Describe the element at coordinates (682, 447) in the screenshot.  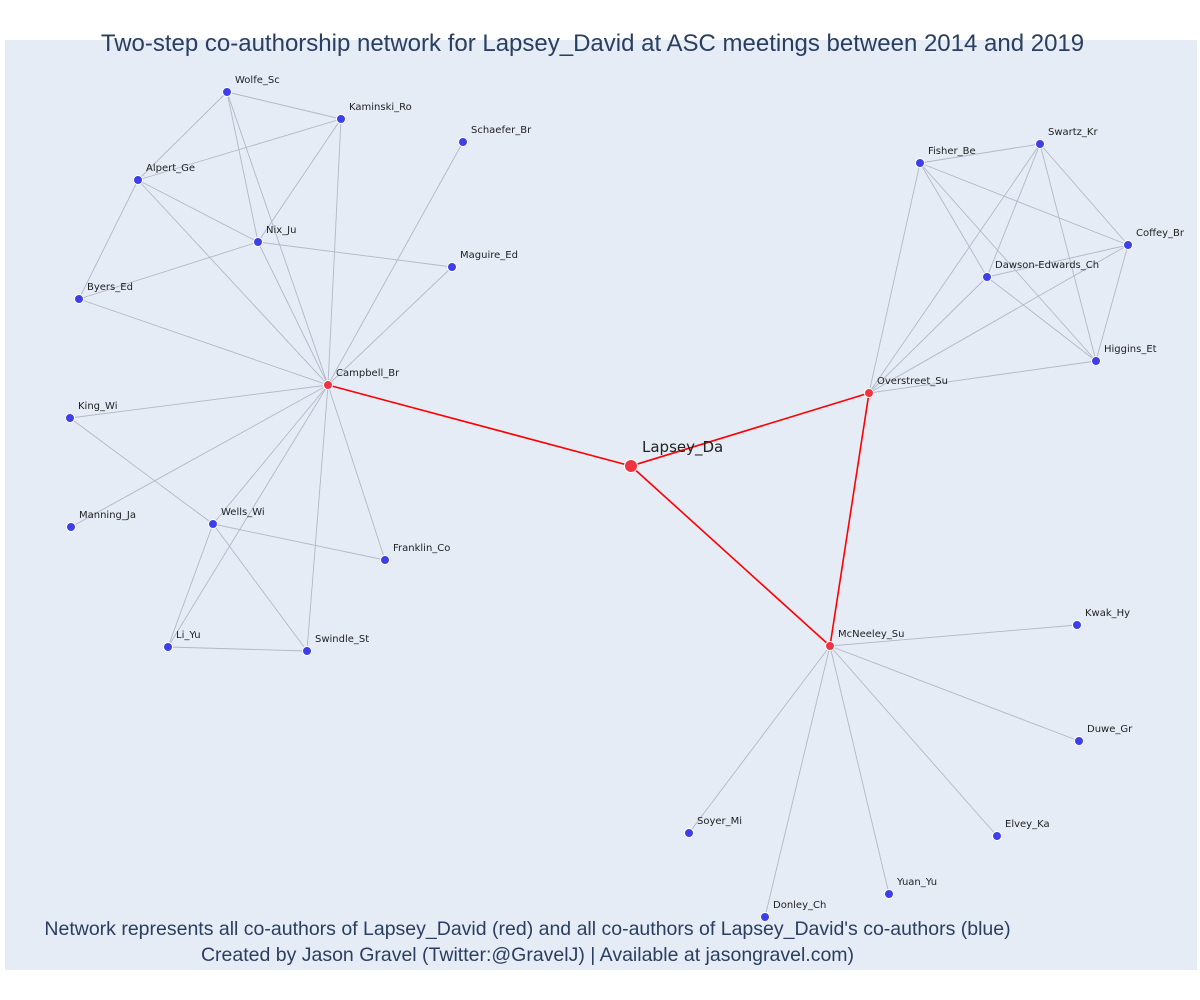
I see `node-label-Lapsey_Da: Lapsey_Da` at that location.